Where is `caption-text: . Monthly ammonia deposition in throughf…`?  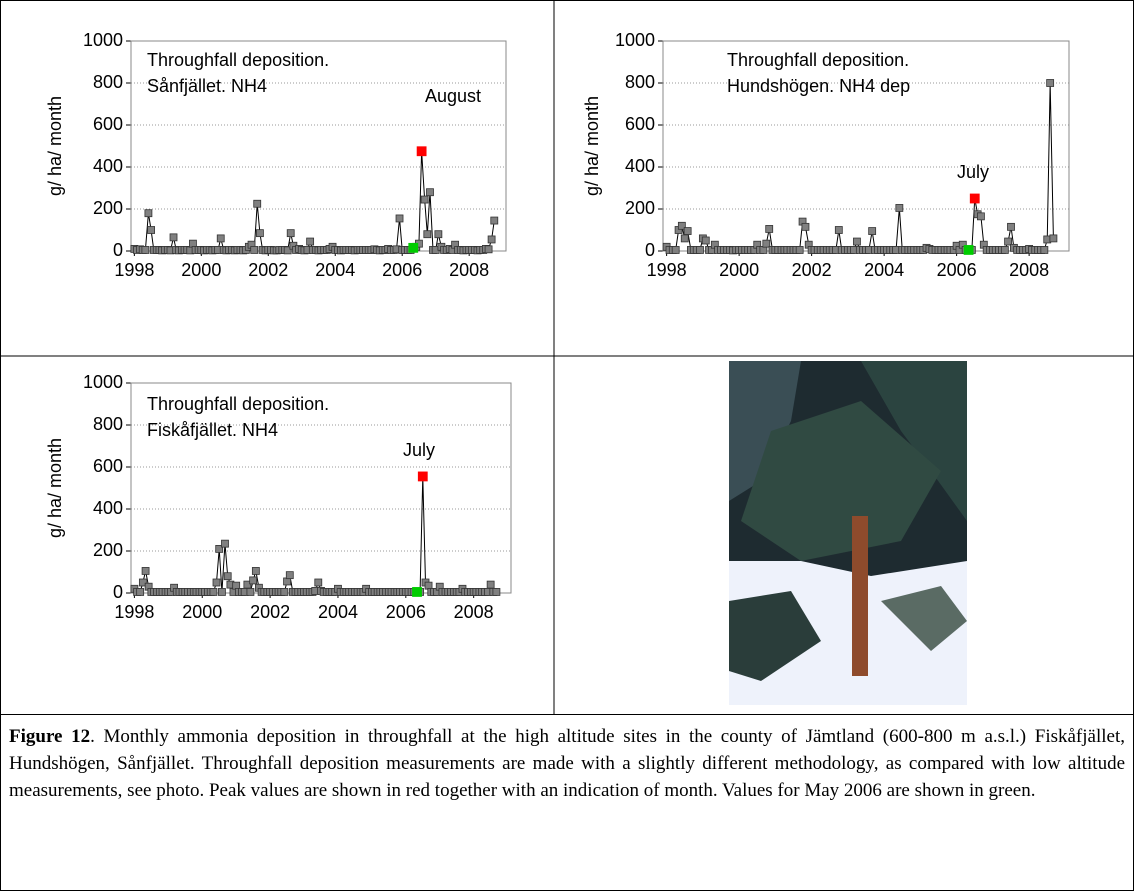 caption-text: . Monthly ammonia deposition in throughf… is located at coordinates (567, 763).